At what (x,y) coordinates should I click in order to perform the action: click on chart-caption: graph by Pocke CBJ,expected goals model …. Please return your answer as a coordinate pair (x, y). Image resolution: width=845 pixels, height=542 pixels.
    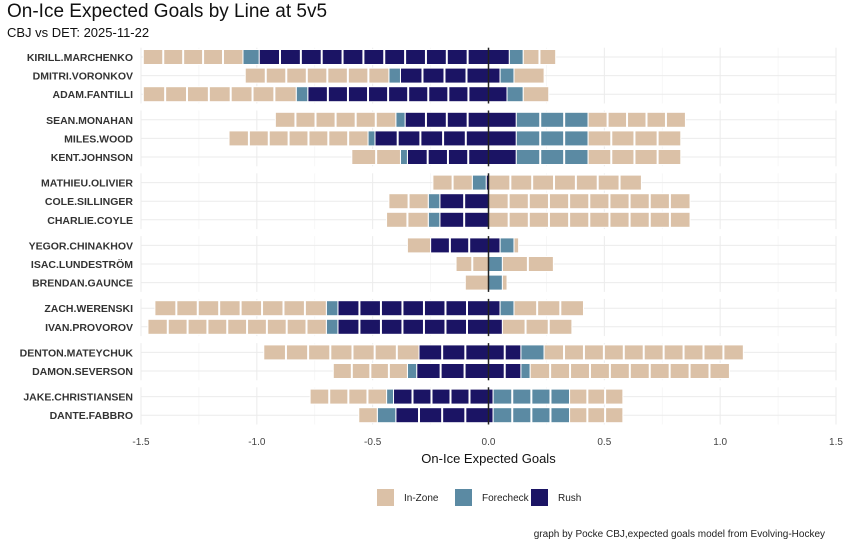
    Looking at the image, I should click on (679, 534).